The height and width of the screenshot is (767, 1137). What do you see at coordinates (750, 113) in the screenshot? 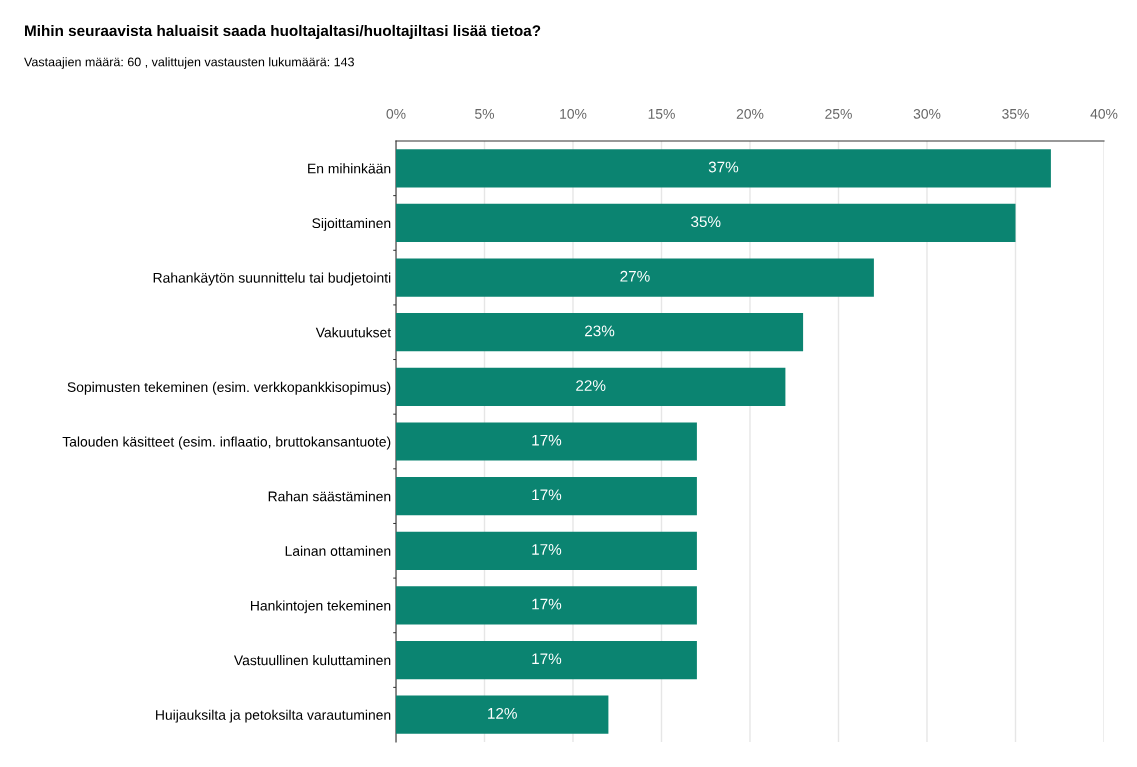
I see `x-tick-label: 20%` at bounding box center [750, 113].